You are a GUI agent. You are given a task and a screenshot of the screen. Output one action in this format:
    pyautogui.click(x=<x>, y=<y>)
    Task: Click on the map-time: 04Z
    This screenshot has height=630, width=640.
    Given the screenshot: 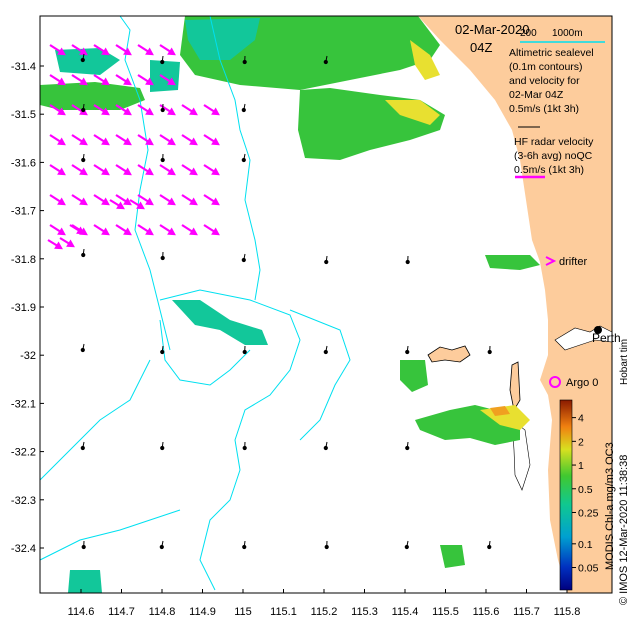 What is the action you would take?
    pyautogui.click(x=481, y=47)
    